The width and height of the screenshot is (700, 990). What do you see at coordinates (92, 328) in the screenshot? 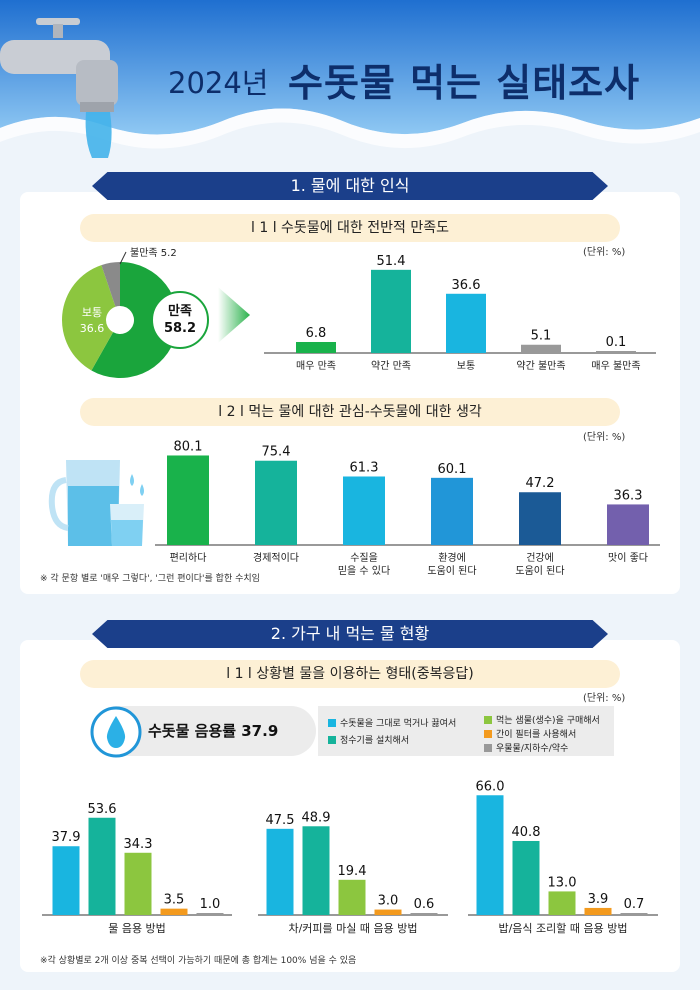
I see `normal-value: 36.6` at bounding box center [92, 328].